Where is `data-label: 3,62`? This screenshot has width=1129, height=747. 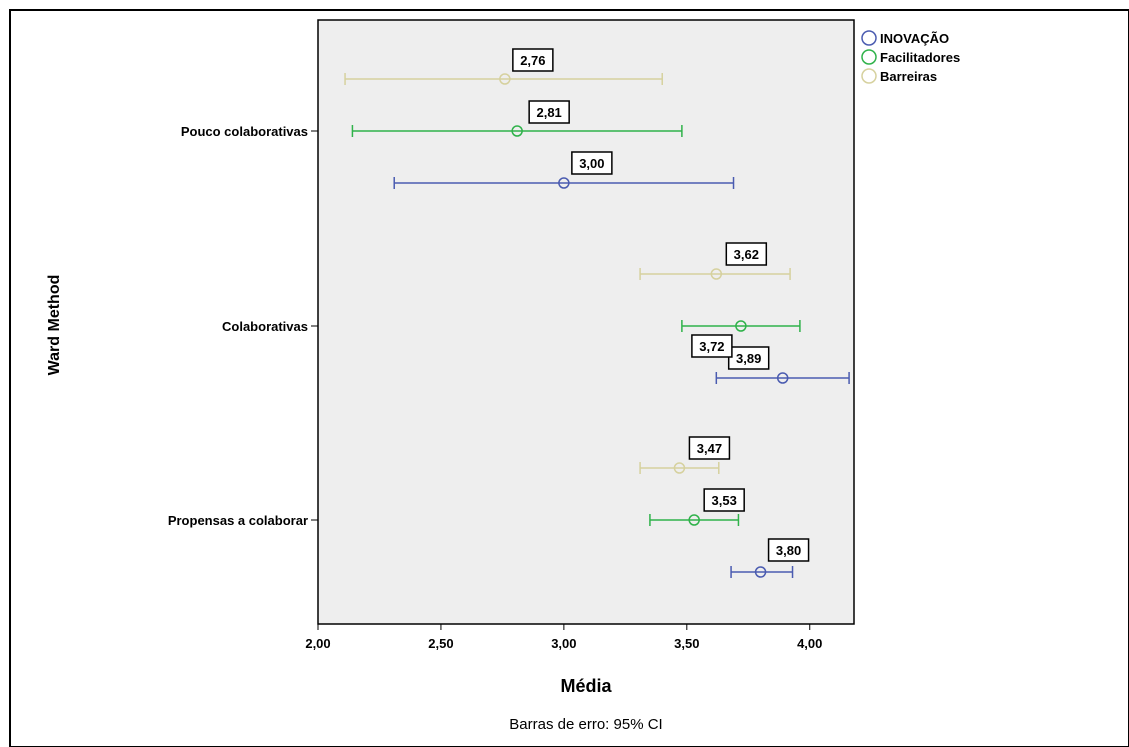
data-label: 3,62 is located at coordinates (746, 254).